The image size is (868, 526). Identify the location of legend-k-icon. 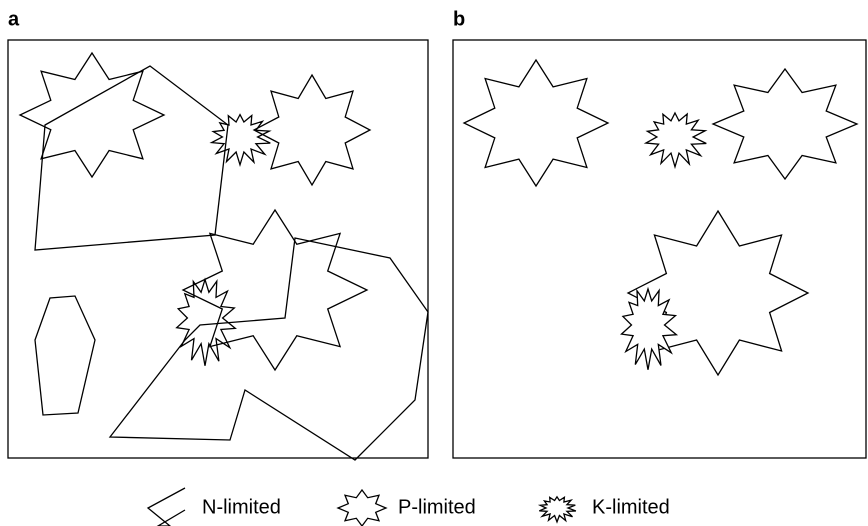
(557, 509).